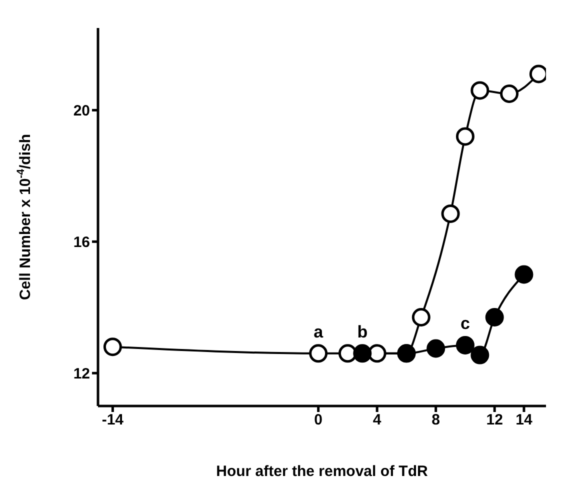 The width and height of the screenshot is (574, 504). Describe the element at coordinates (377, 420) in the screenshot. I see `x-tick-label: 4` at that location.